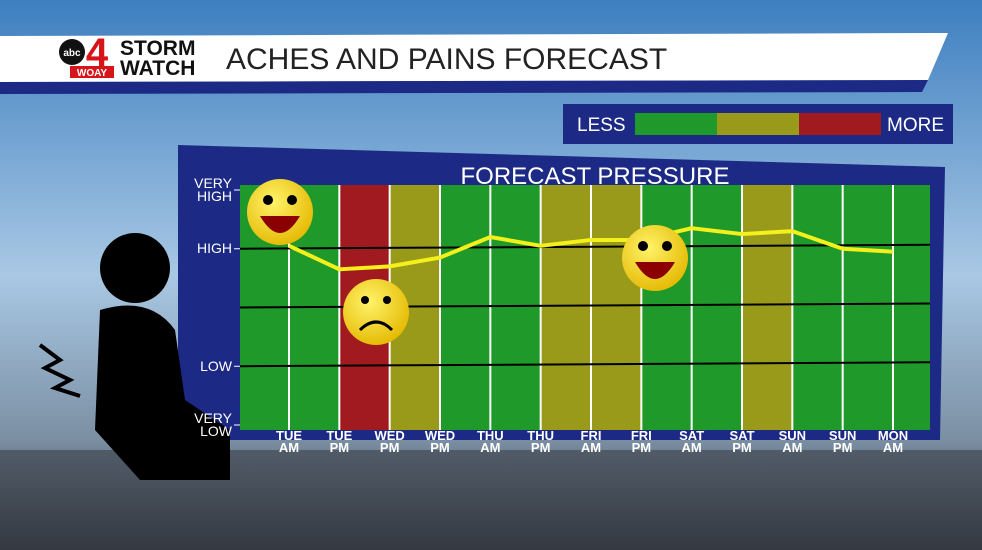 This screenshot has height=550, width=982. I want to click on x-tick-label: MON AM, so click(893, 441).